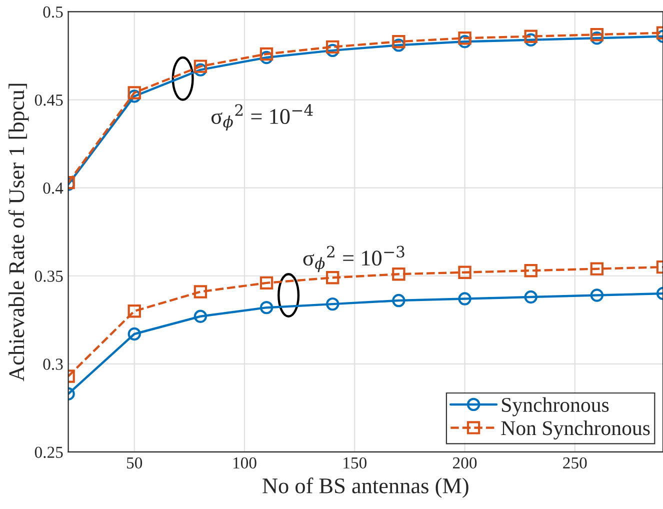  What do you see at coordinates (48, 276) in the screenshot?
I see `y-tick-label: 0.35` at bounding box center [48, 276].